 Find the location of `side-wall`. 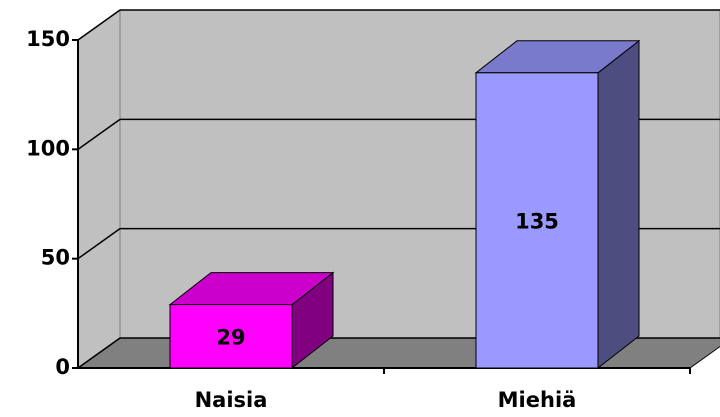

side-wall is located at coordinates (99, 189).